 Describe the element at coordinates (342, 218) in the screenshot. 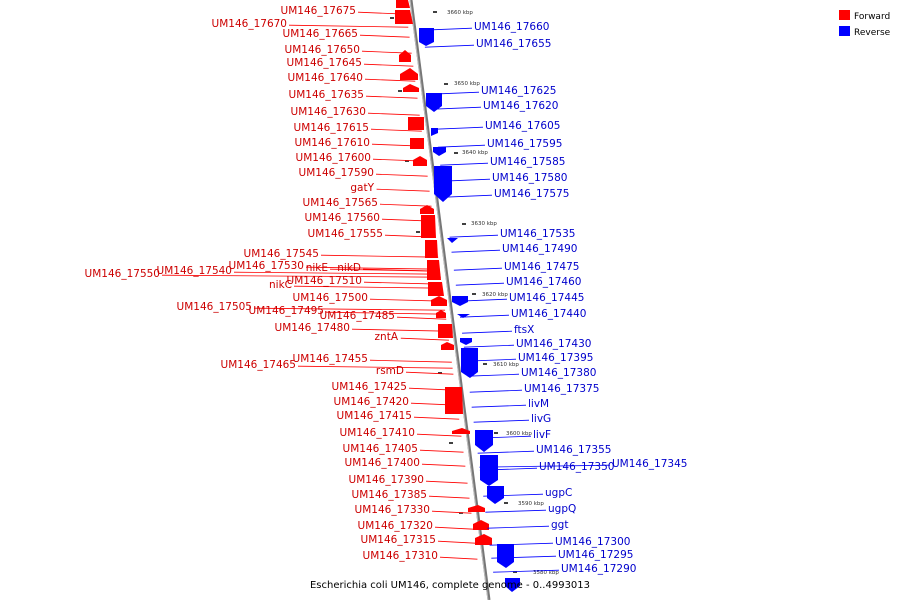

I see `gene-label-forward: UM146_17560` at that location.